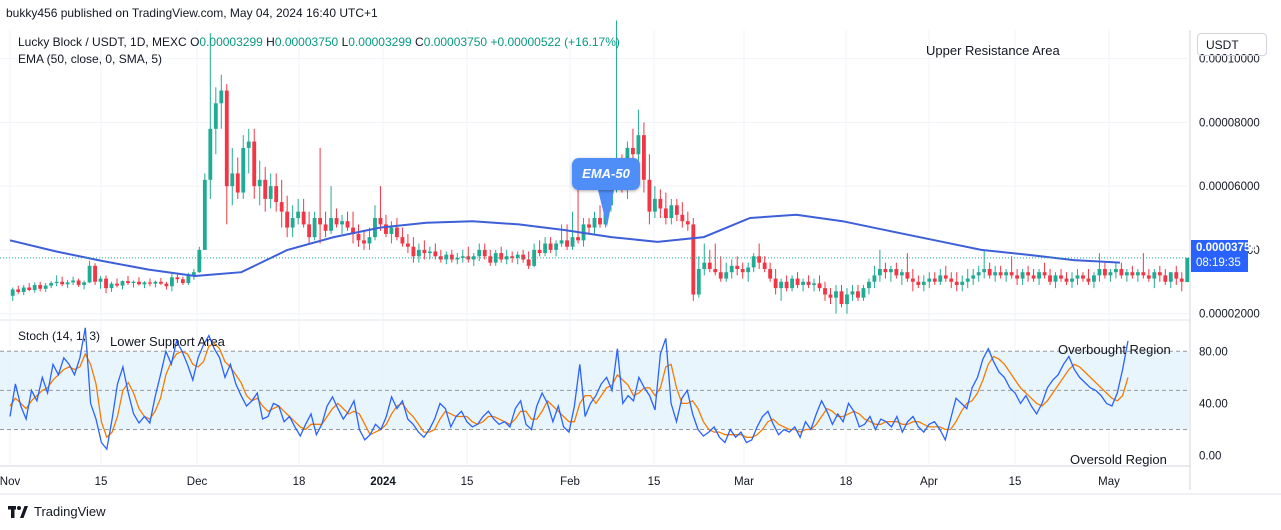 The width and height of the screenshot is (1281, 530). I want to click on footer-brand: TradingView, so click(70, 511).